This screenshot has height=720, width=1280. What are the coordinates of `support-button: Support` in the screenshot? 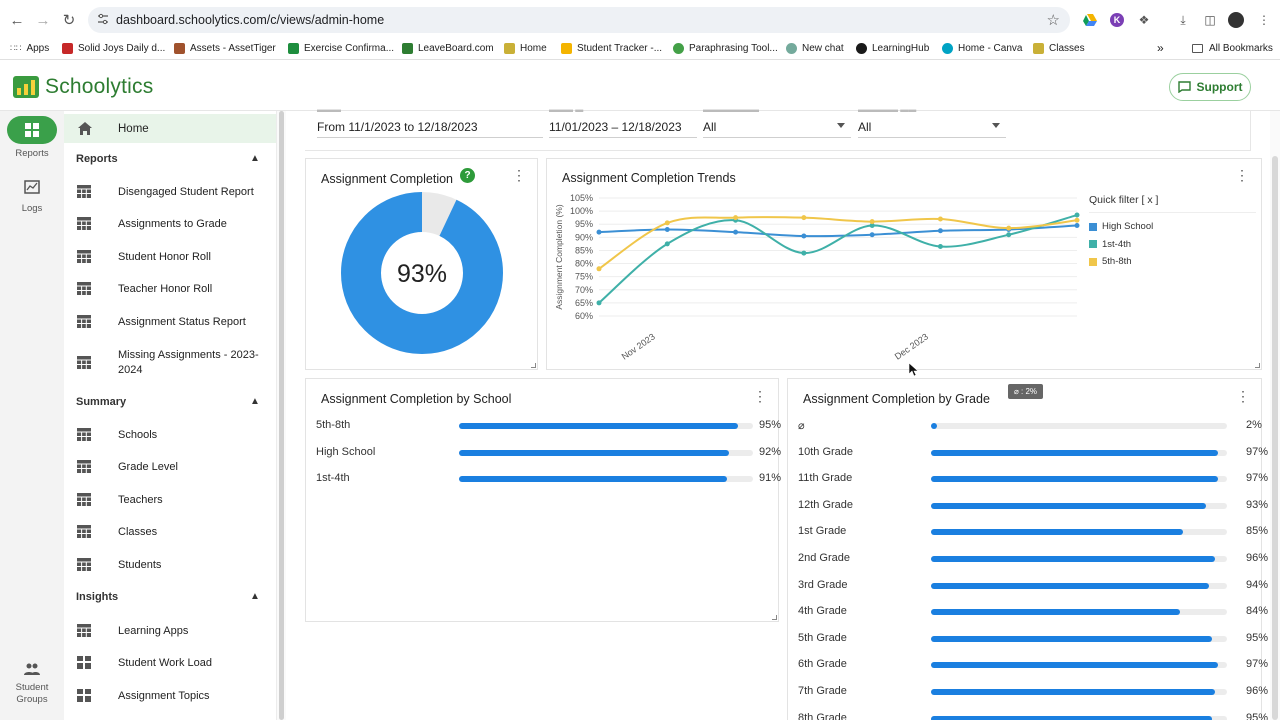 It's located at (1210, 87).